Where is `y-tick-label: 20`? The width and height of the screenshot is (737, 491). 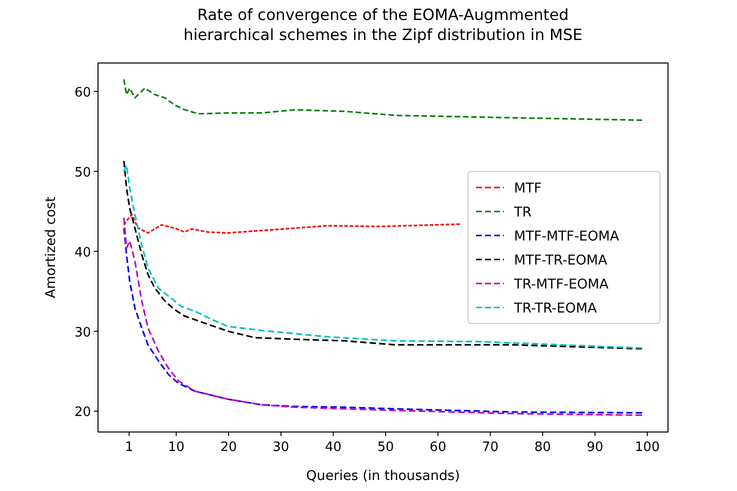
y-tick-label: 20 is located at coordinates (82, 412).